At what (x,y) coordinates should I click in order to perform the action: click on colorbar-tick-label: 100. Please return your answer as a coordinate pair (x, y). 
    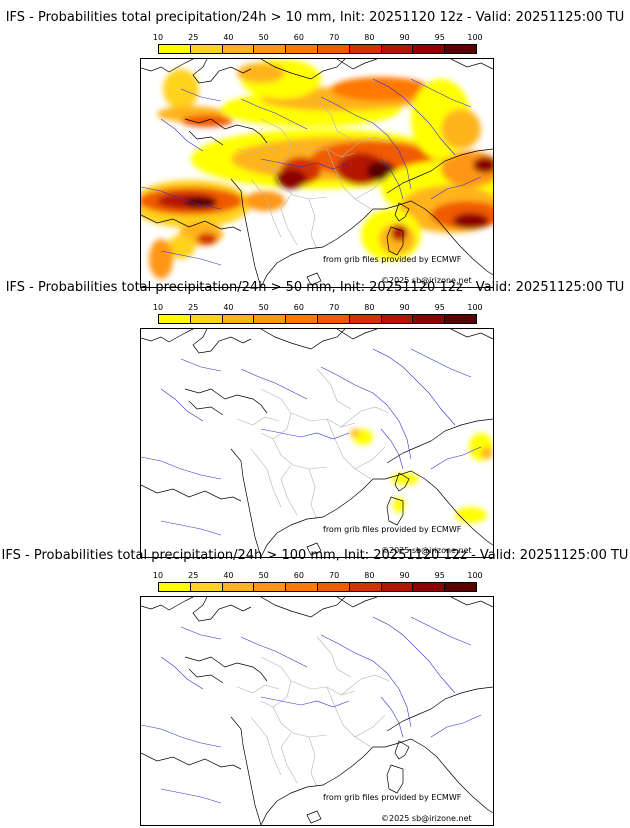
    Looking at the image, I should click on (475, 575).